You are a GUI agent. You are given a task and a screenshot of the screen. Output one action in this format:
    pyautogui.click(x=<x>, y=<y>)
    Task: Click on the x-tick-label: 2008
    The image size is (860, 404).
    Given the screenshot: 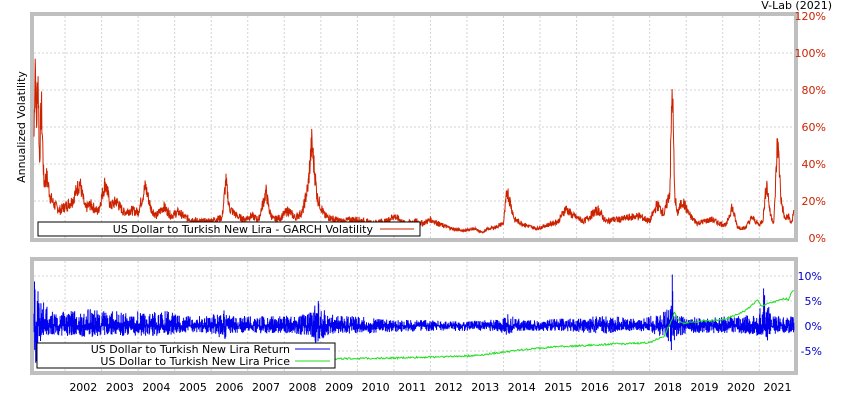 What is the action you would take?
    pyautogui.click(x=303, y=387)
    